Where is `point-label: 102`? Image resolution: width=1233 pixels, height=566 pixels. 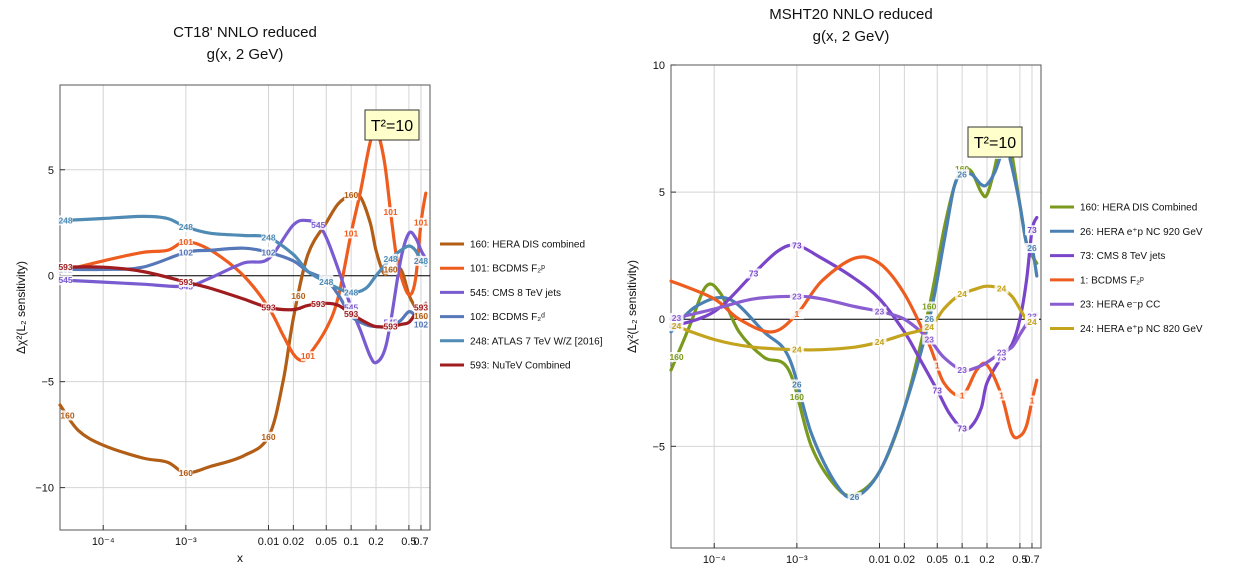
point-label: 102 is located at coordinates (268, 252).